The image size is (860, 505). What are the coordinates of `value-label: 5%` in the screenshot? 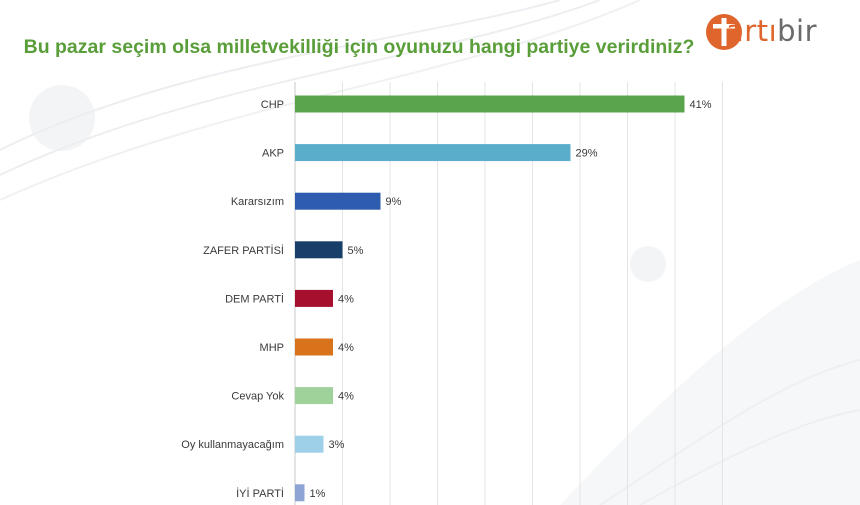 It's located at (356, 251).